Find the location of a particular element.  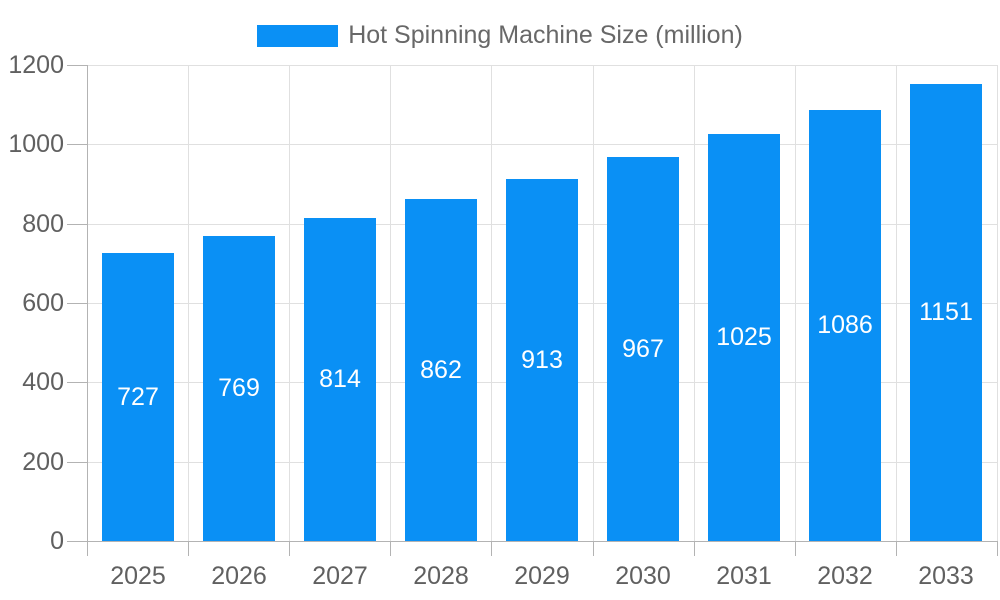

x-tick-label: 2031 is located at coordinates (744, 576).